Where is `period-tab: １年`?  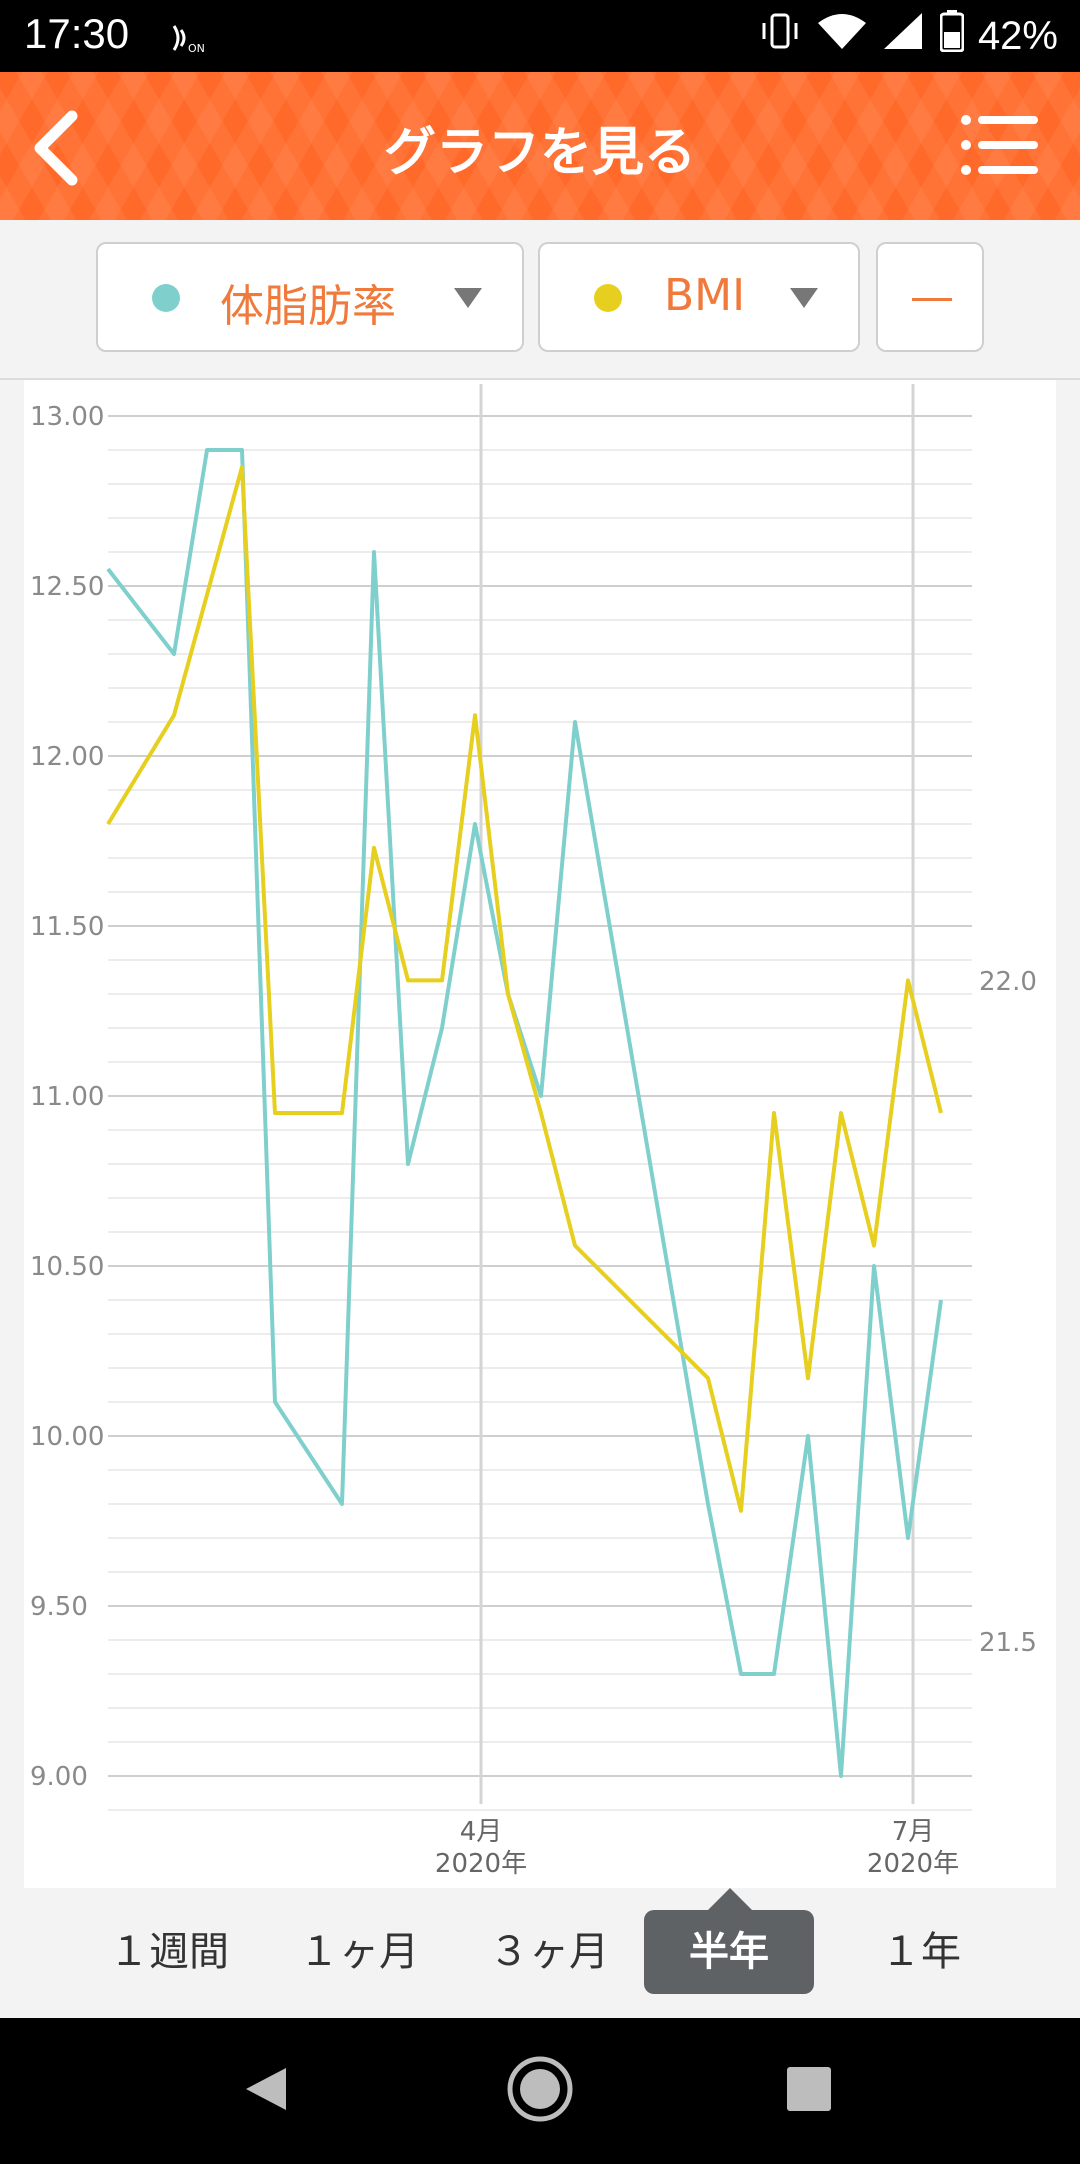 period-tab: １年 is located at coordinates (921, 1952).